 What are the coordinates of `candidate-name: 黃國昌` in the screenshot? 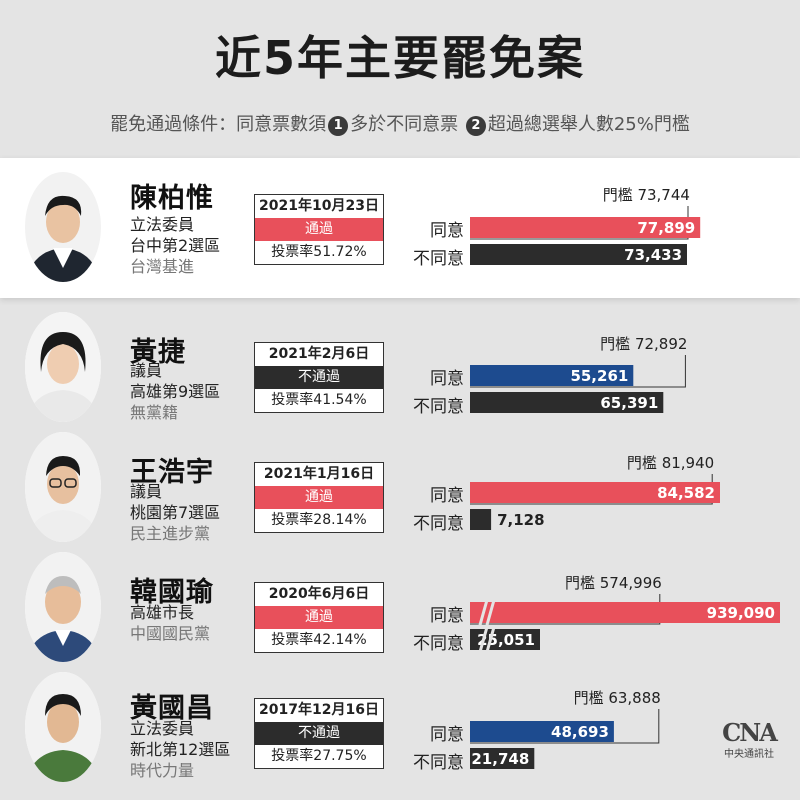 It's located at (172, 708).